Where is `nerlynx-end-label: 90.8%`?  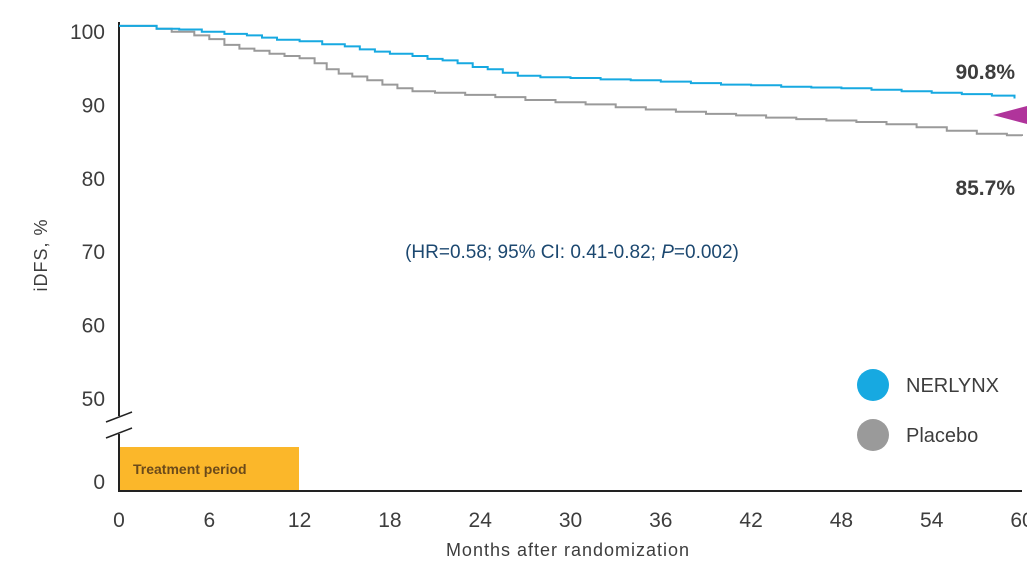
nerlynx-end-label: 90.8% is located at coordinates (985, 72).